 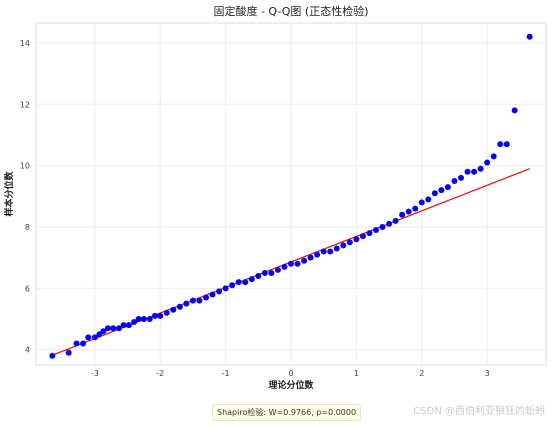 I want to click on chart-title: 固定酸度 - Q-Q图 (正态性检验), so click(x=290, y=11).